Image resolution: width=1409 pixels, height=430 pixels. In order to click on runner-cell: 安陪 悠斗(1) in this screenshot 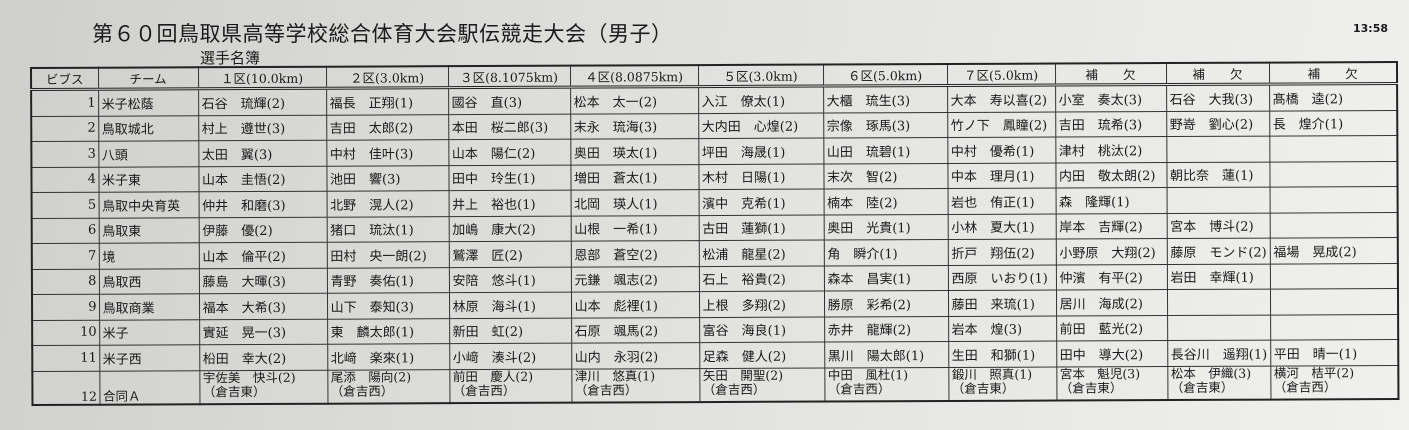, I will do `click(509, 279)`.